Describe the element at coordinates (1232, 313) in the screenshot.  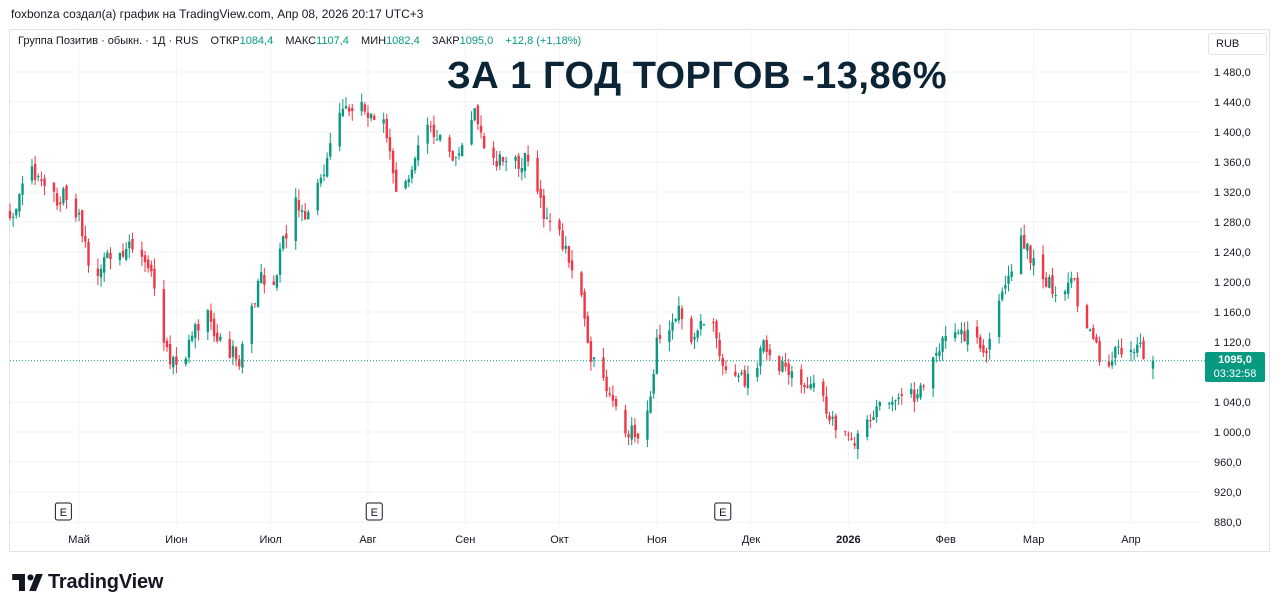
I see `y-tick-label: 1 160,0` at that location.